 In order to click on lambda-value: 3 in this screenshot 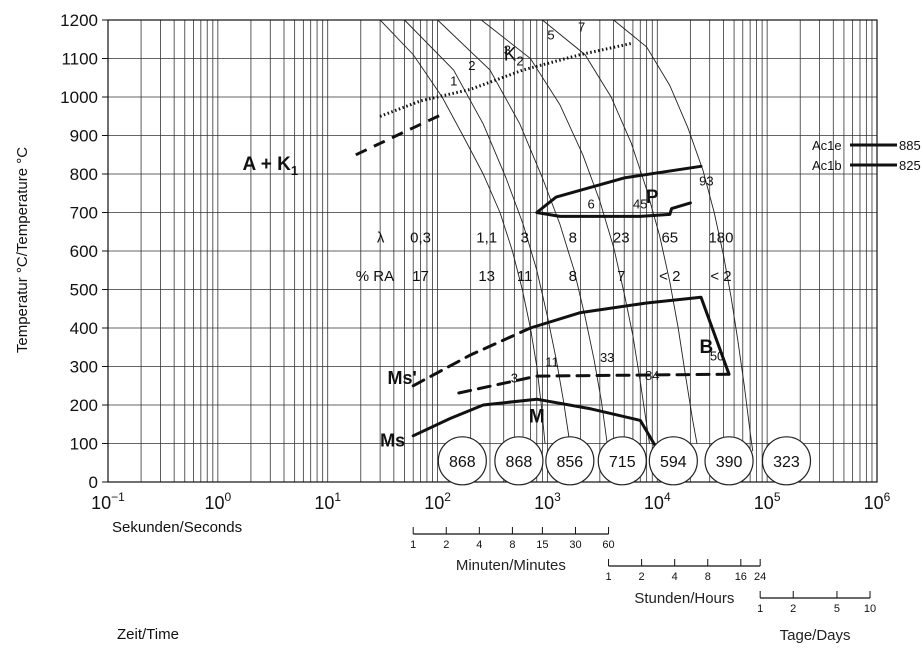, I will do `click(524, 238)`.